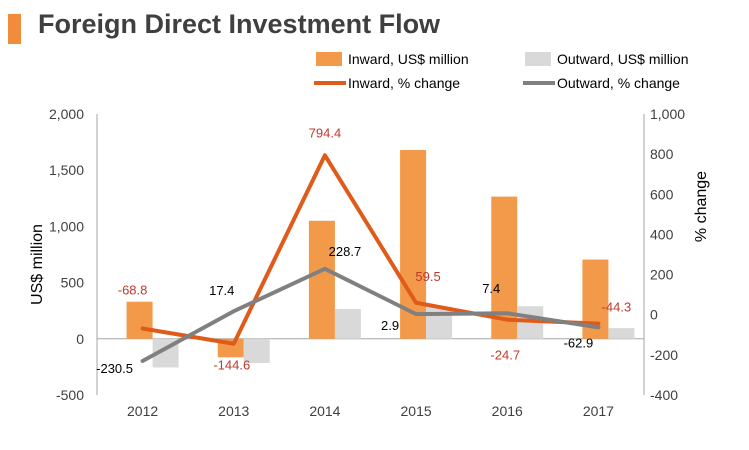 Image resolution: width=749 pixels, height=450 pixels. Describe the element at coordinates (579, 342) in the screenshot. I see `outward-change-label: -62.9` at that location.